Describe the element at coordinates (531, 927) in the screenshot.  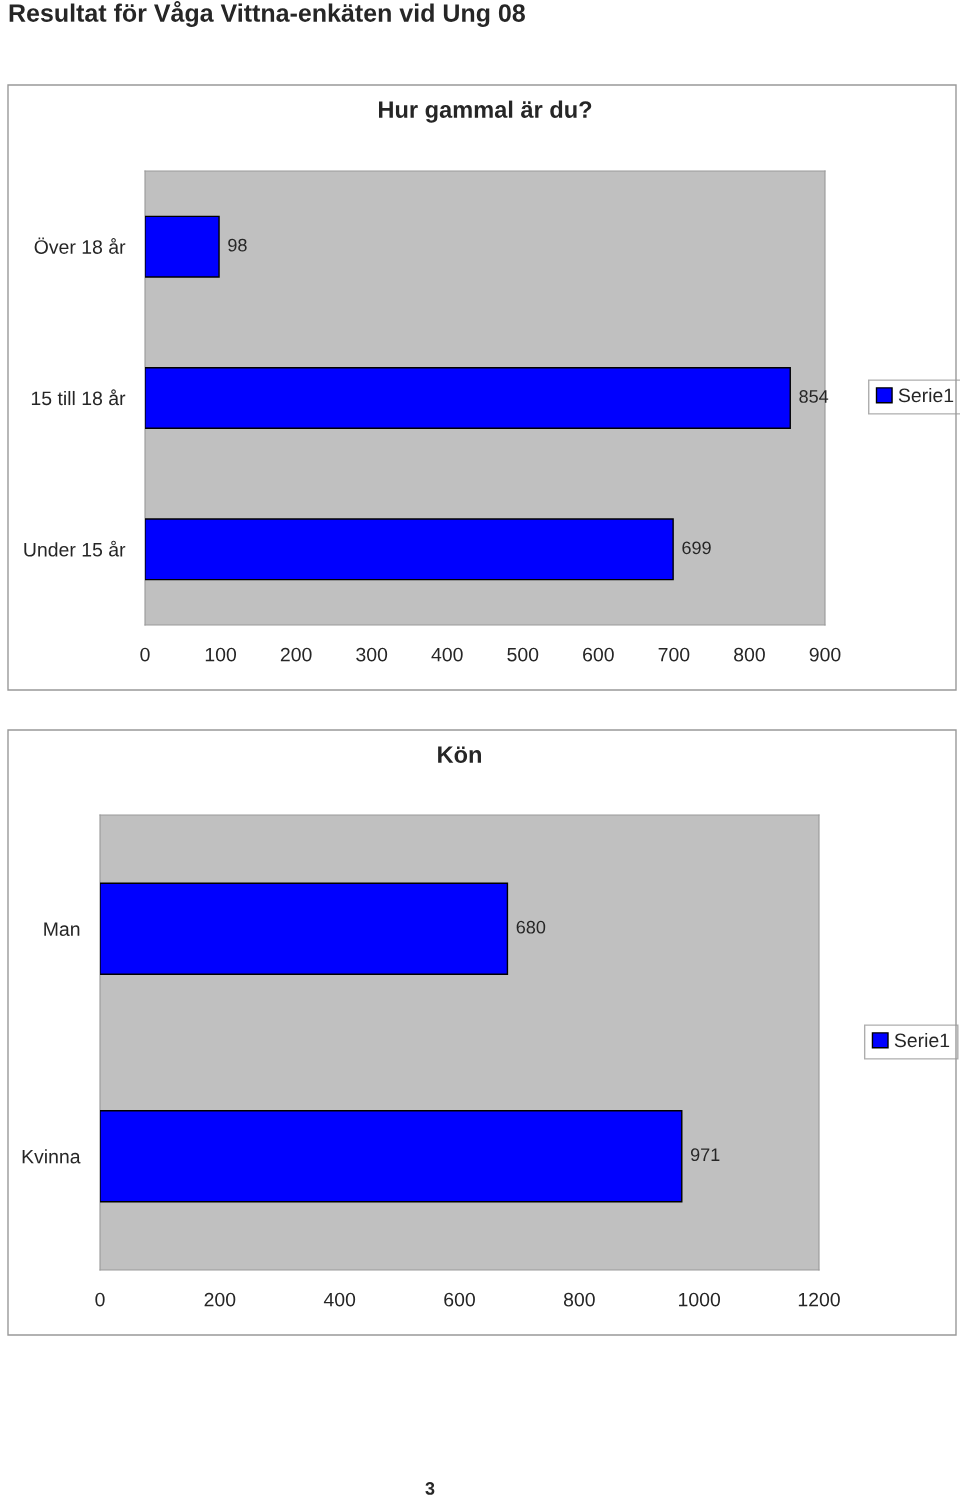
I see `data-label: 680` at that location.